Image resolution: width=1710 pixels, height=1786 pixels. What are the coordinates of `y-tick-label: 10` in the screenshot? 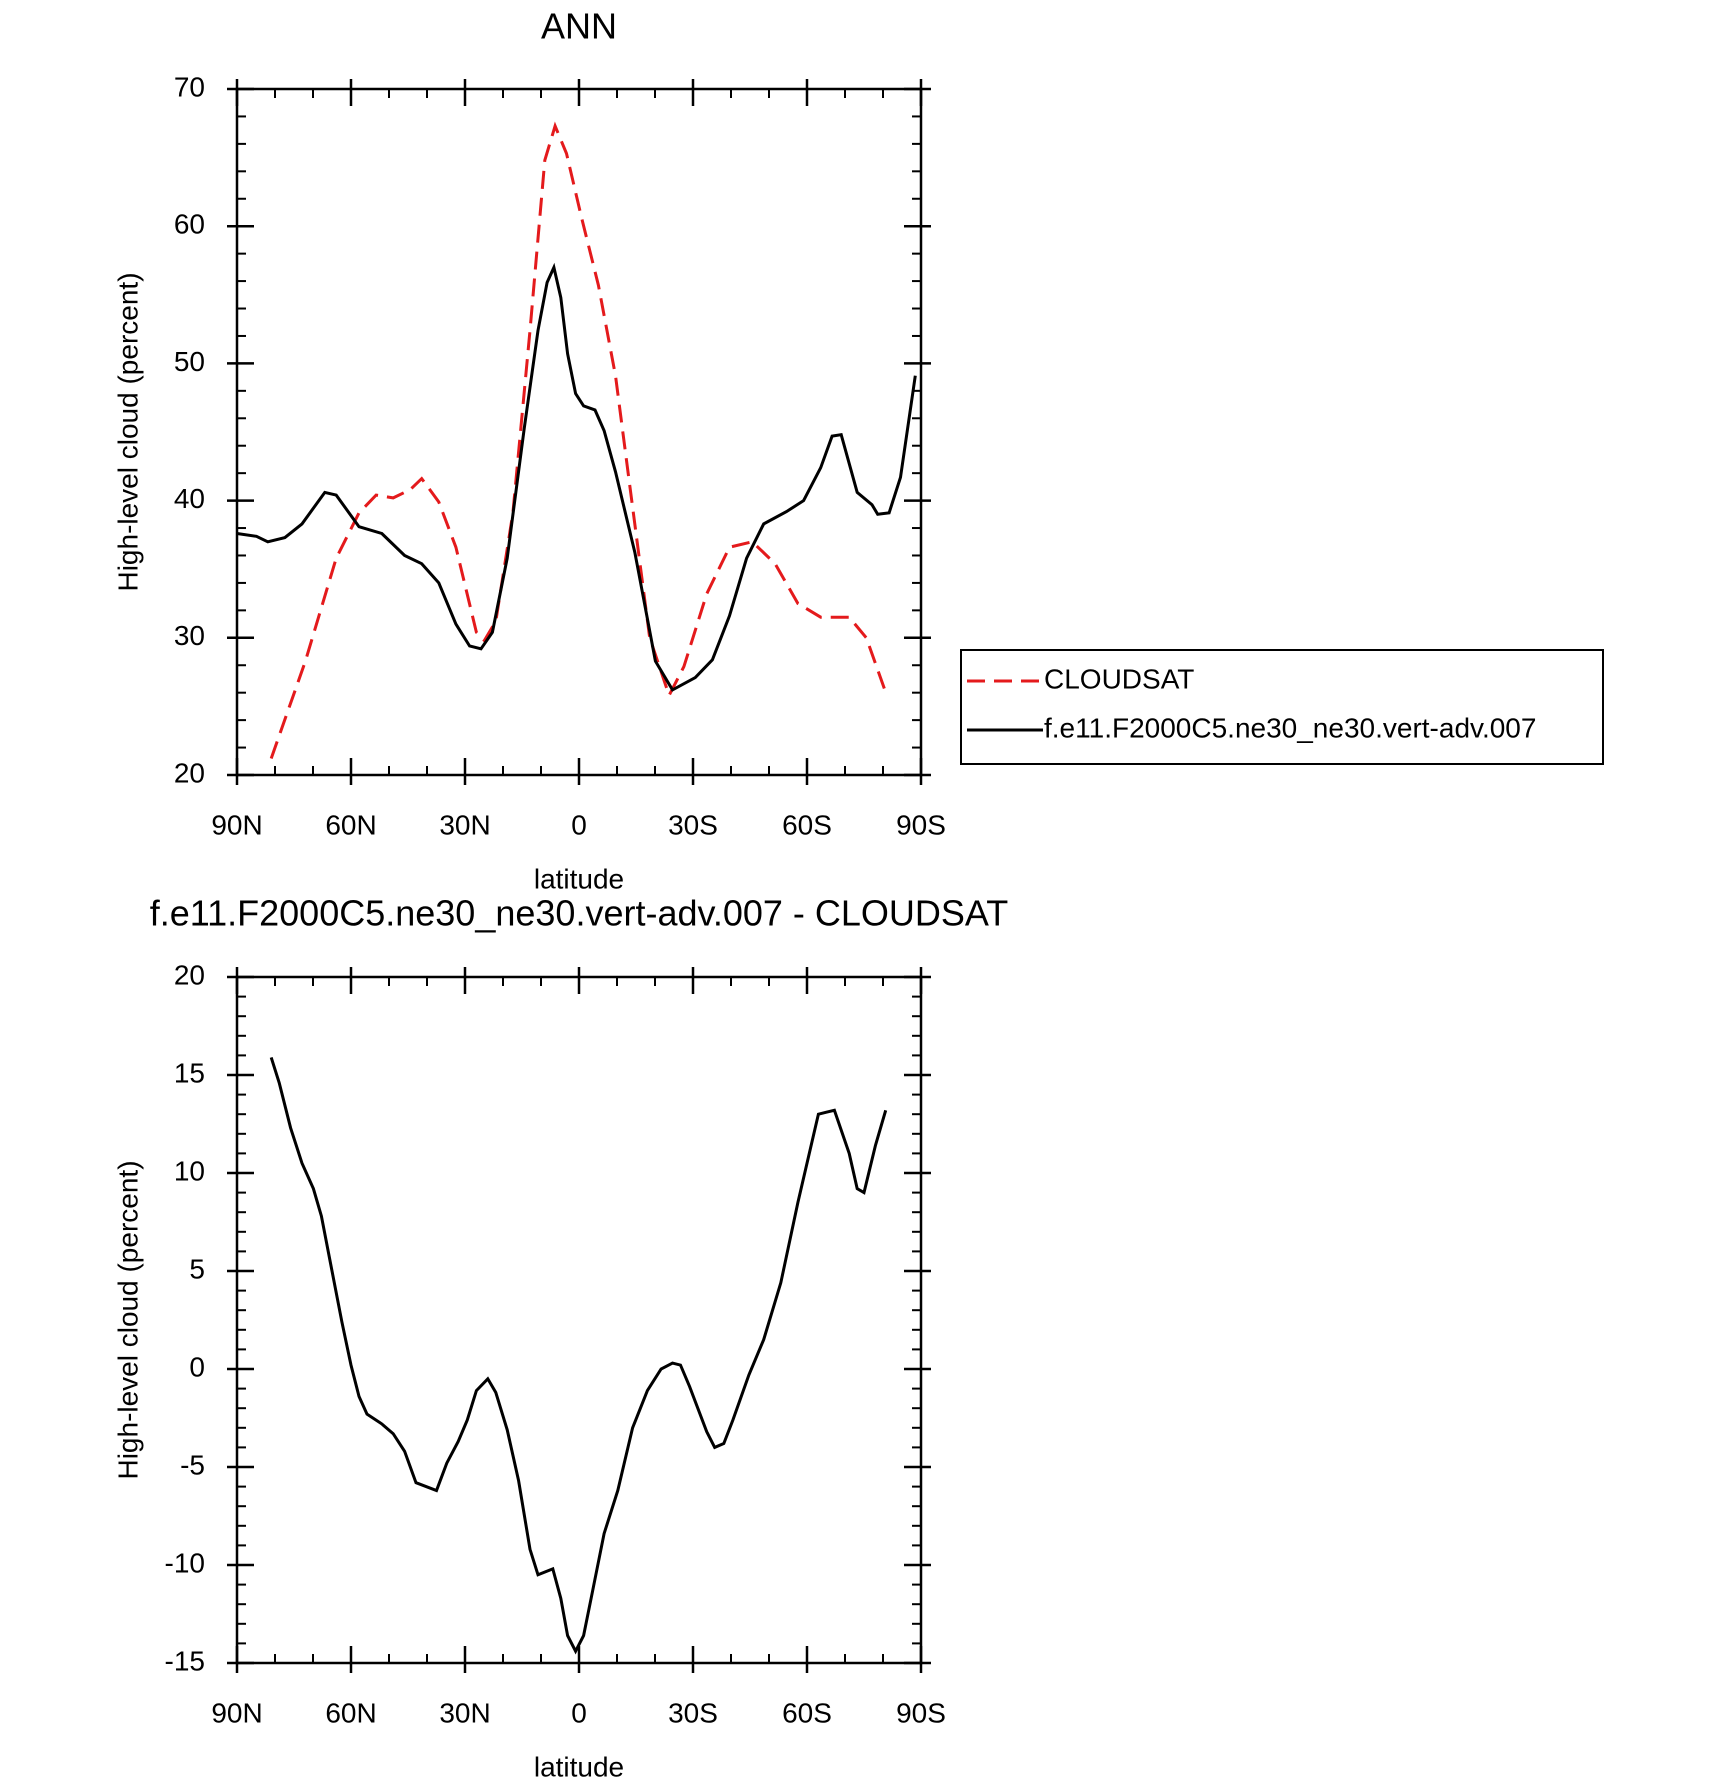 It's located at (189, 1170).